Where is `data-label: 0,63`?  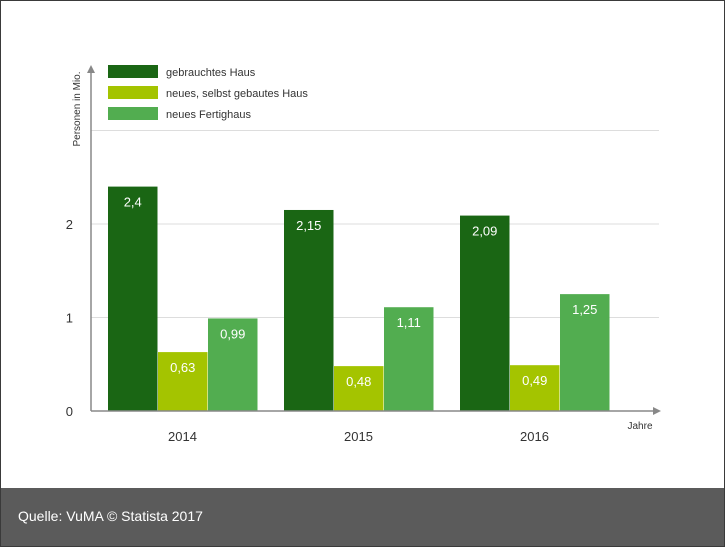
data-label: 0,63 is located at coordinates (182, 367).